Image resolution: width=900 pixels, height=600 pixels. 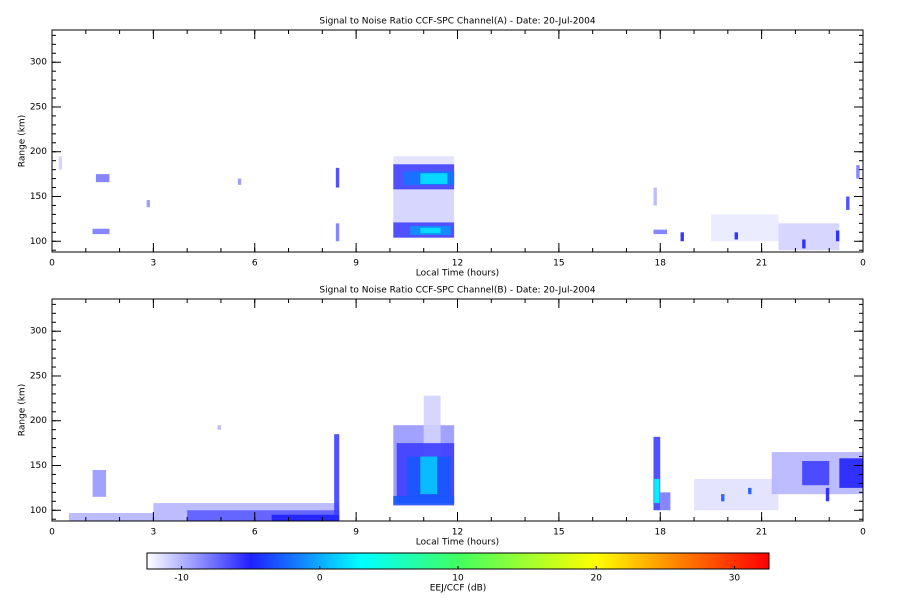 What do you see at coordinates (459, 203) in the screenshot?
I see `heatmap` at bounding box center [459, 203].